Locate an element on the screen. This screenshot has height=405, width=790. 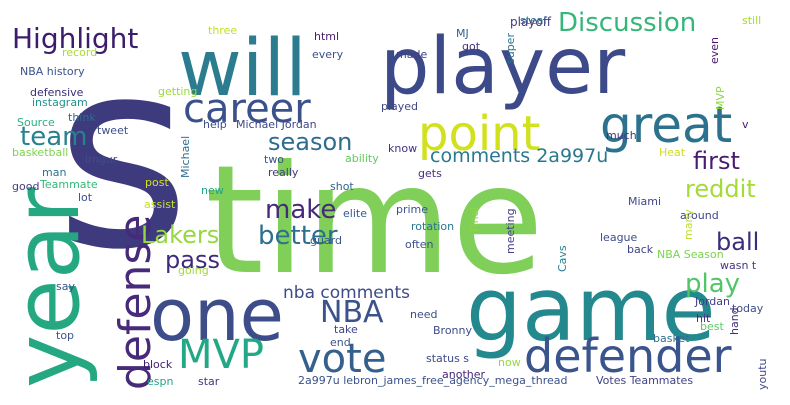
cloud-word: v is located at coordinates (745, 124).